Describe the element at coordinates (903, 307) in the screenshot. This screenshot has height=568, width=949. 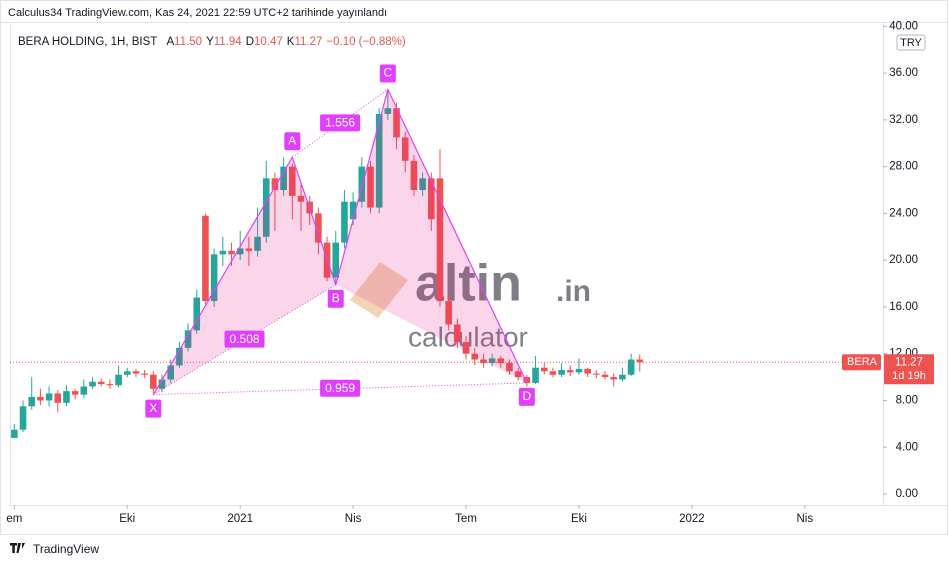
I see `y-tick-label: 16.00` at that location.